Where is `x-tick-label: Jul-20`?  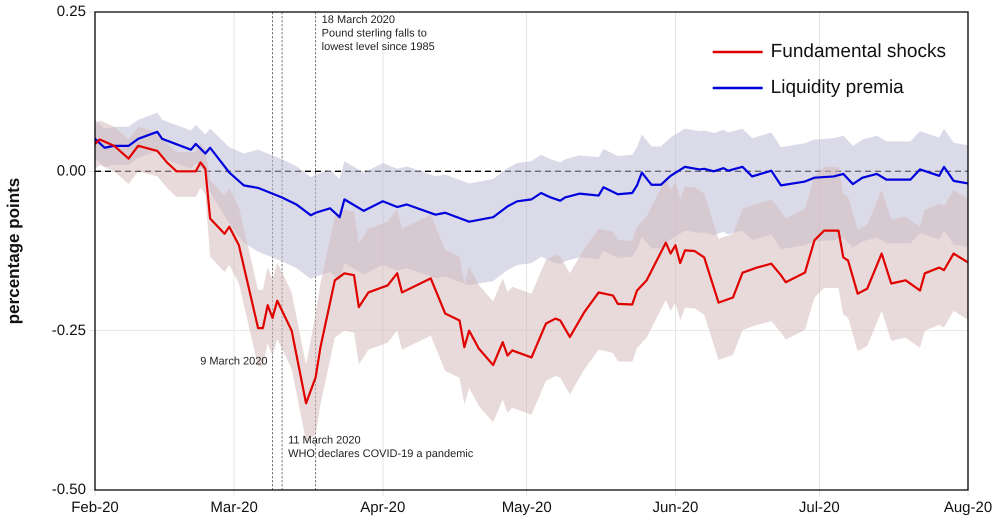 x-tick-label: Jul-20 is located at coordinates (819, 507).